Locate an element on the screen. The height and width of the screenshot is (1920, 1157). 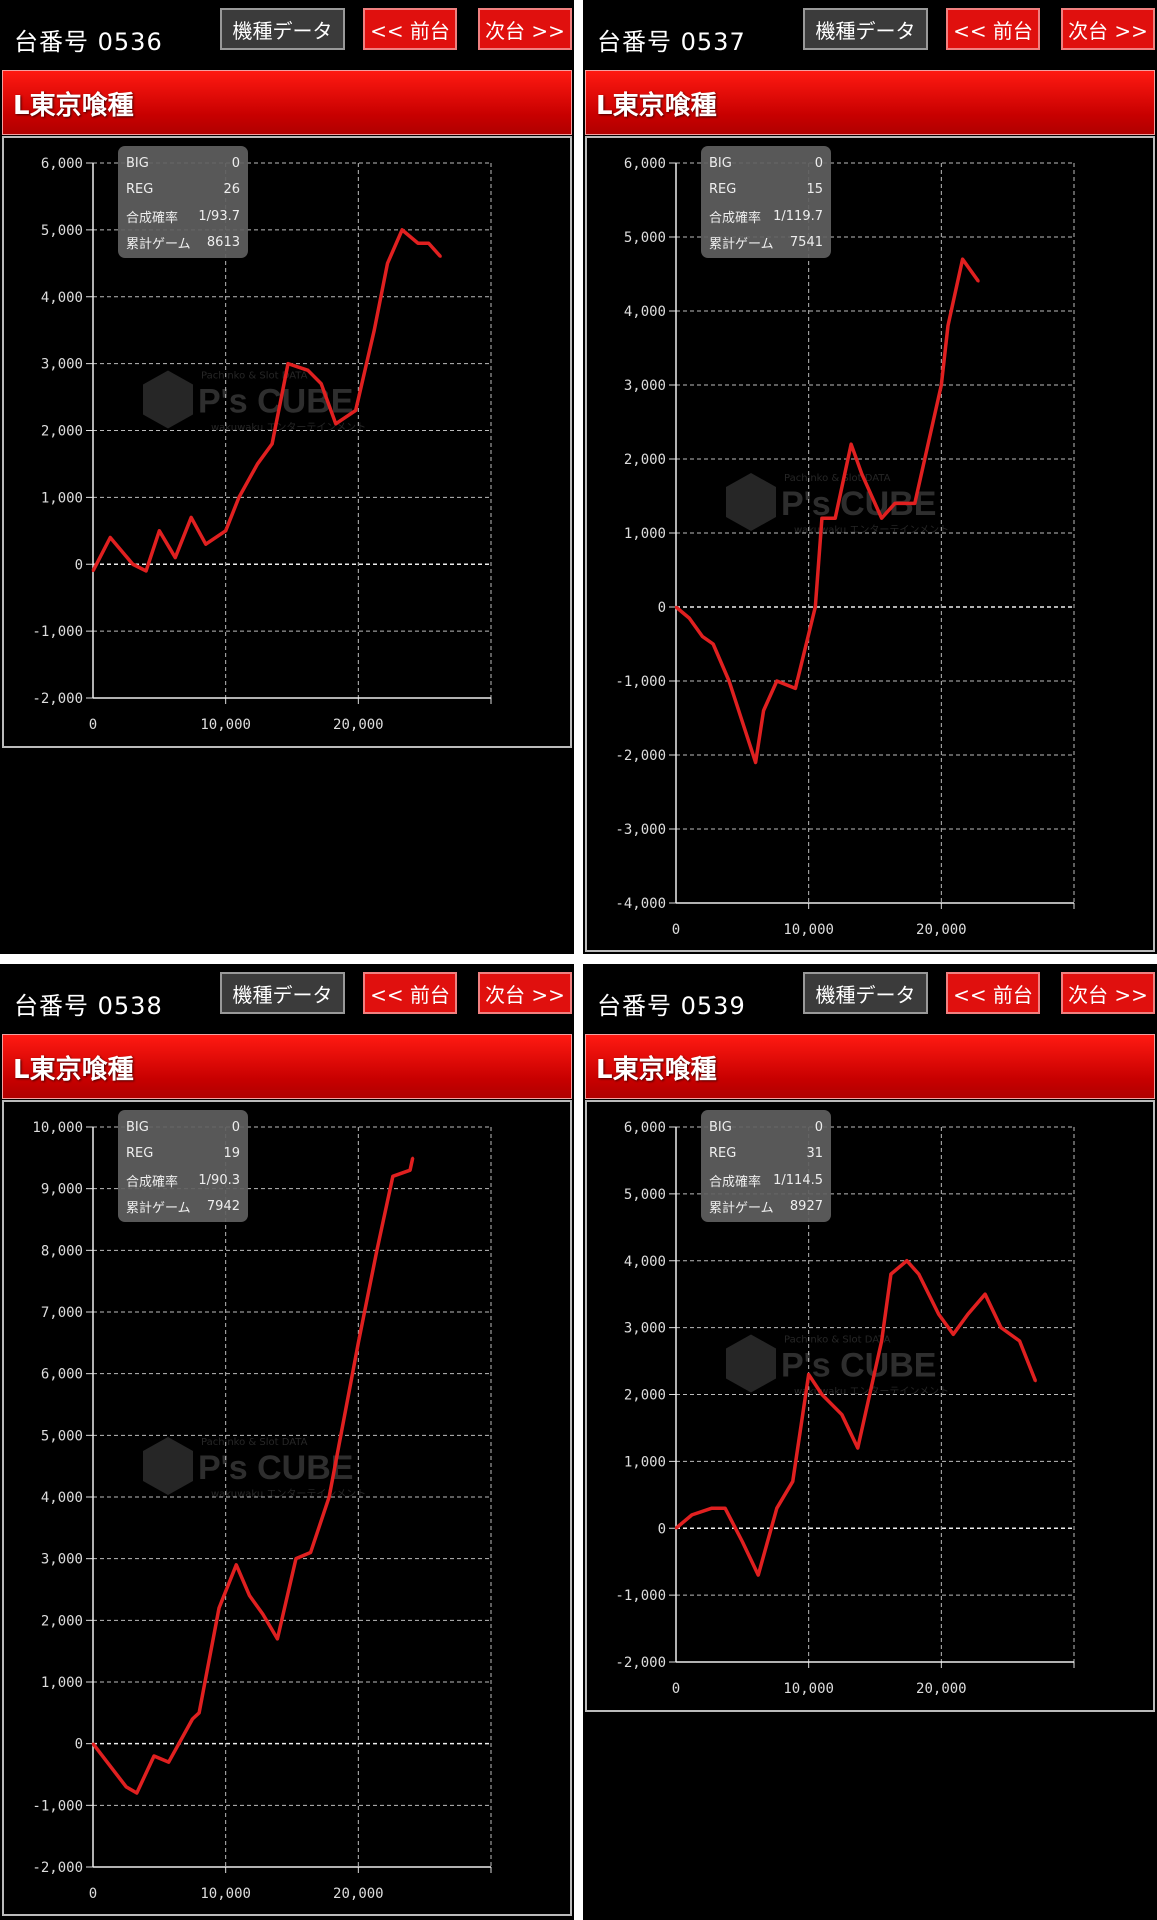
machine-number: 0537 is located at coordinates (713, 42).